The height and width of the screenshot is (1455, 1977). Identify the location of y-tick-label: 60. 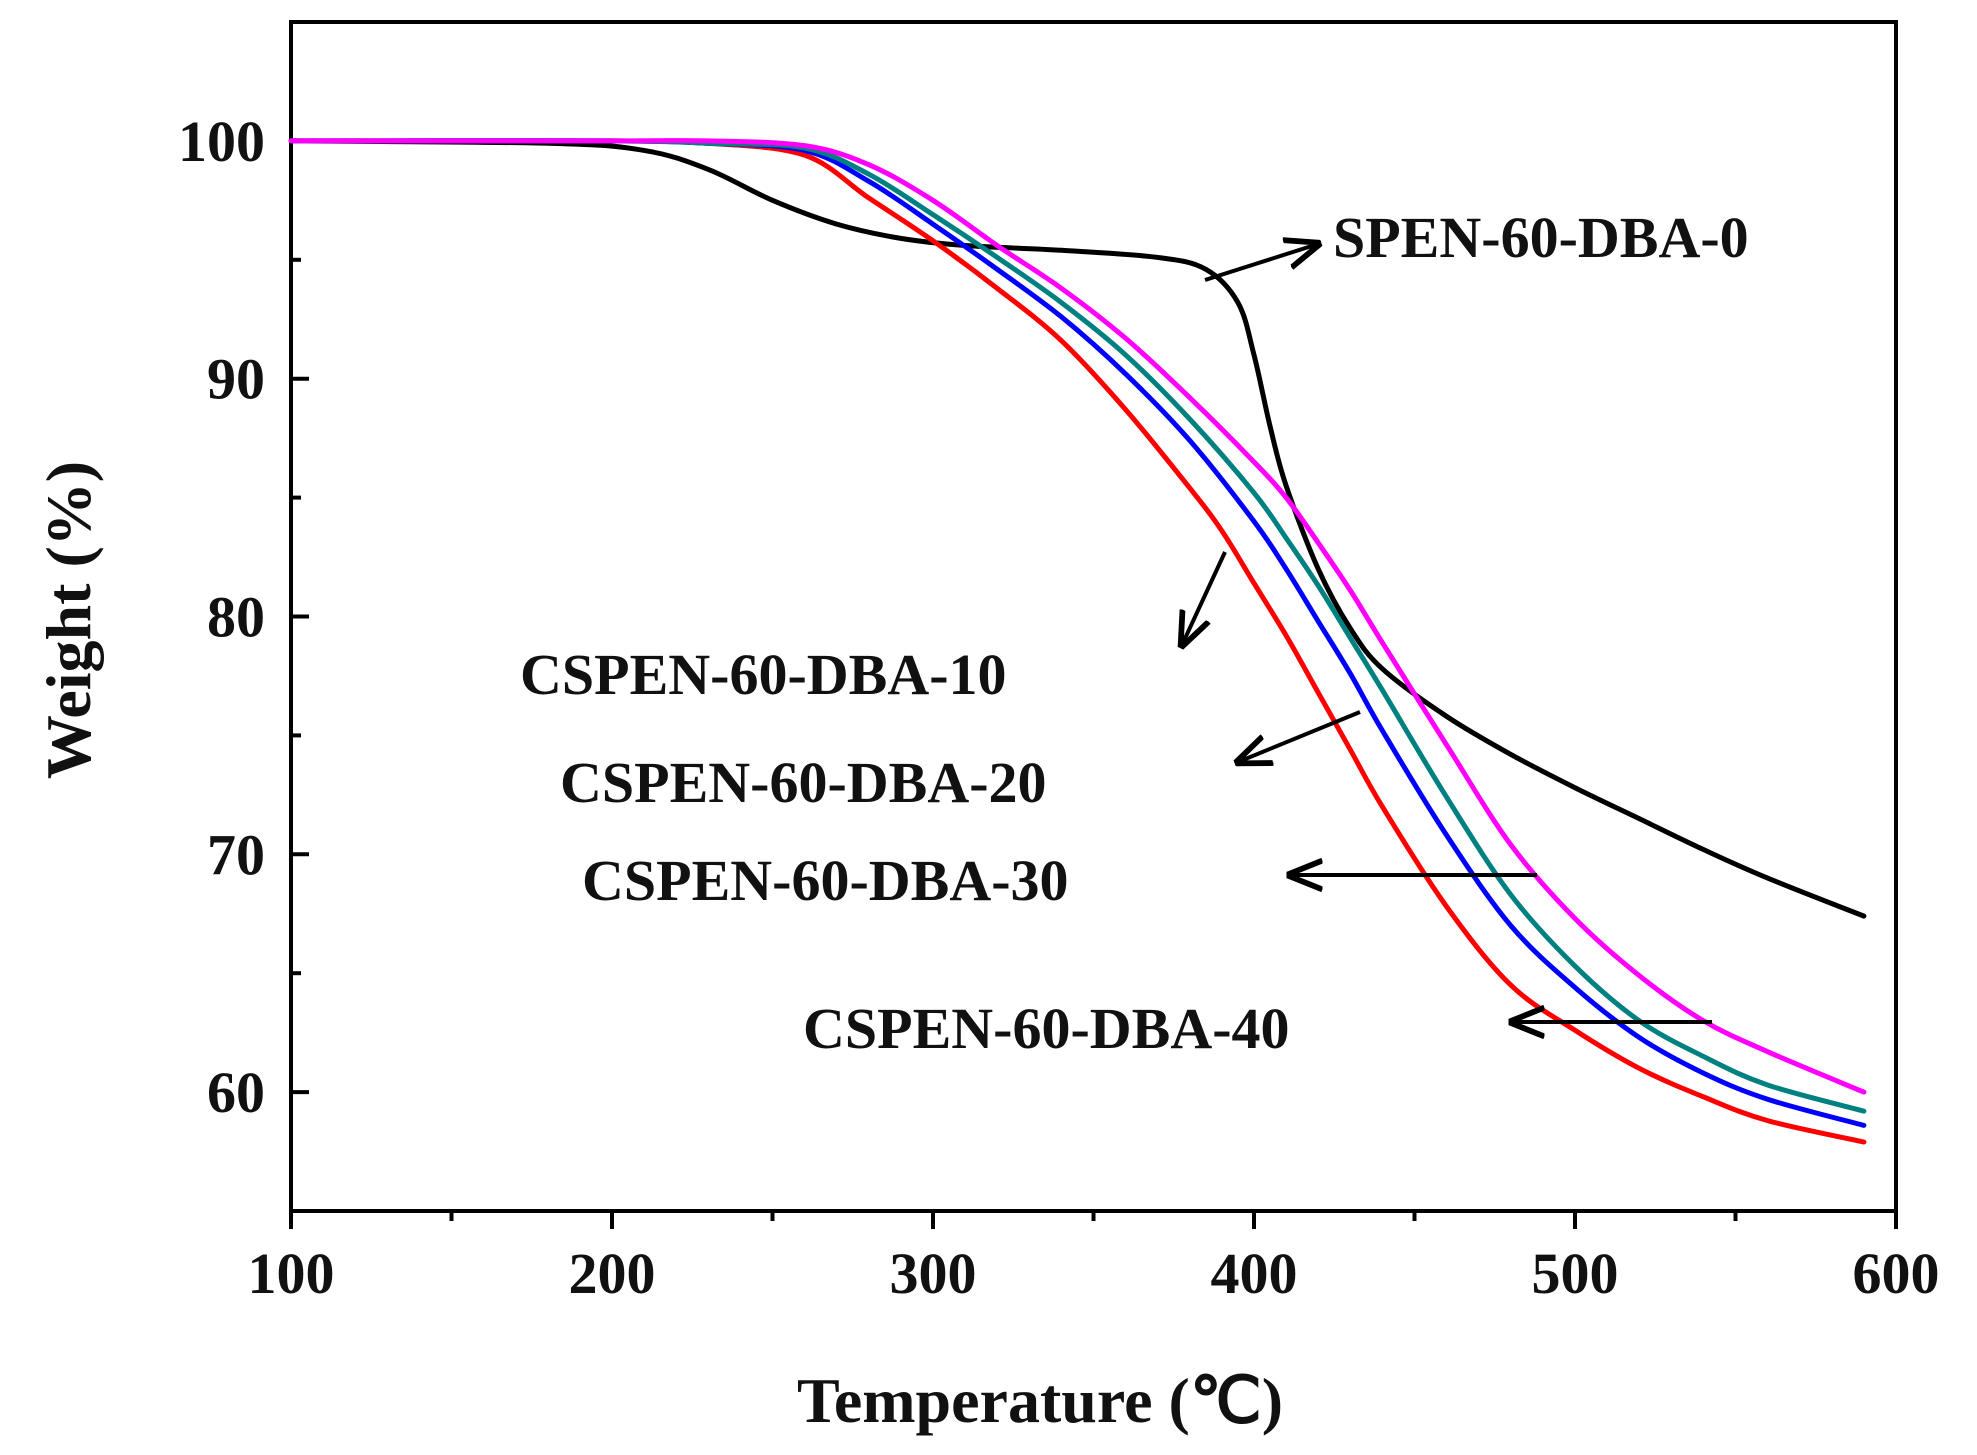
(236, 1092).